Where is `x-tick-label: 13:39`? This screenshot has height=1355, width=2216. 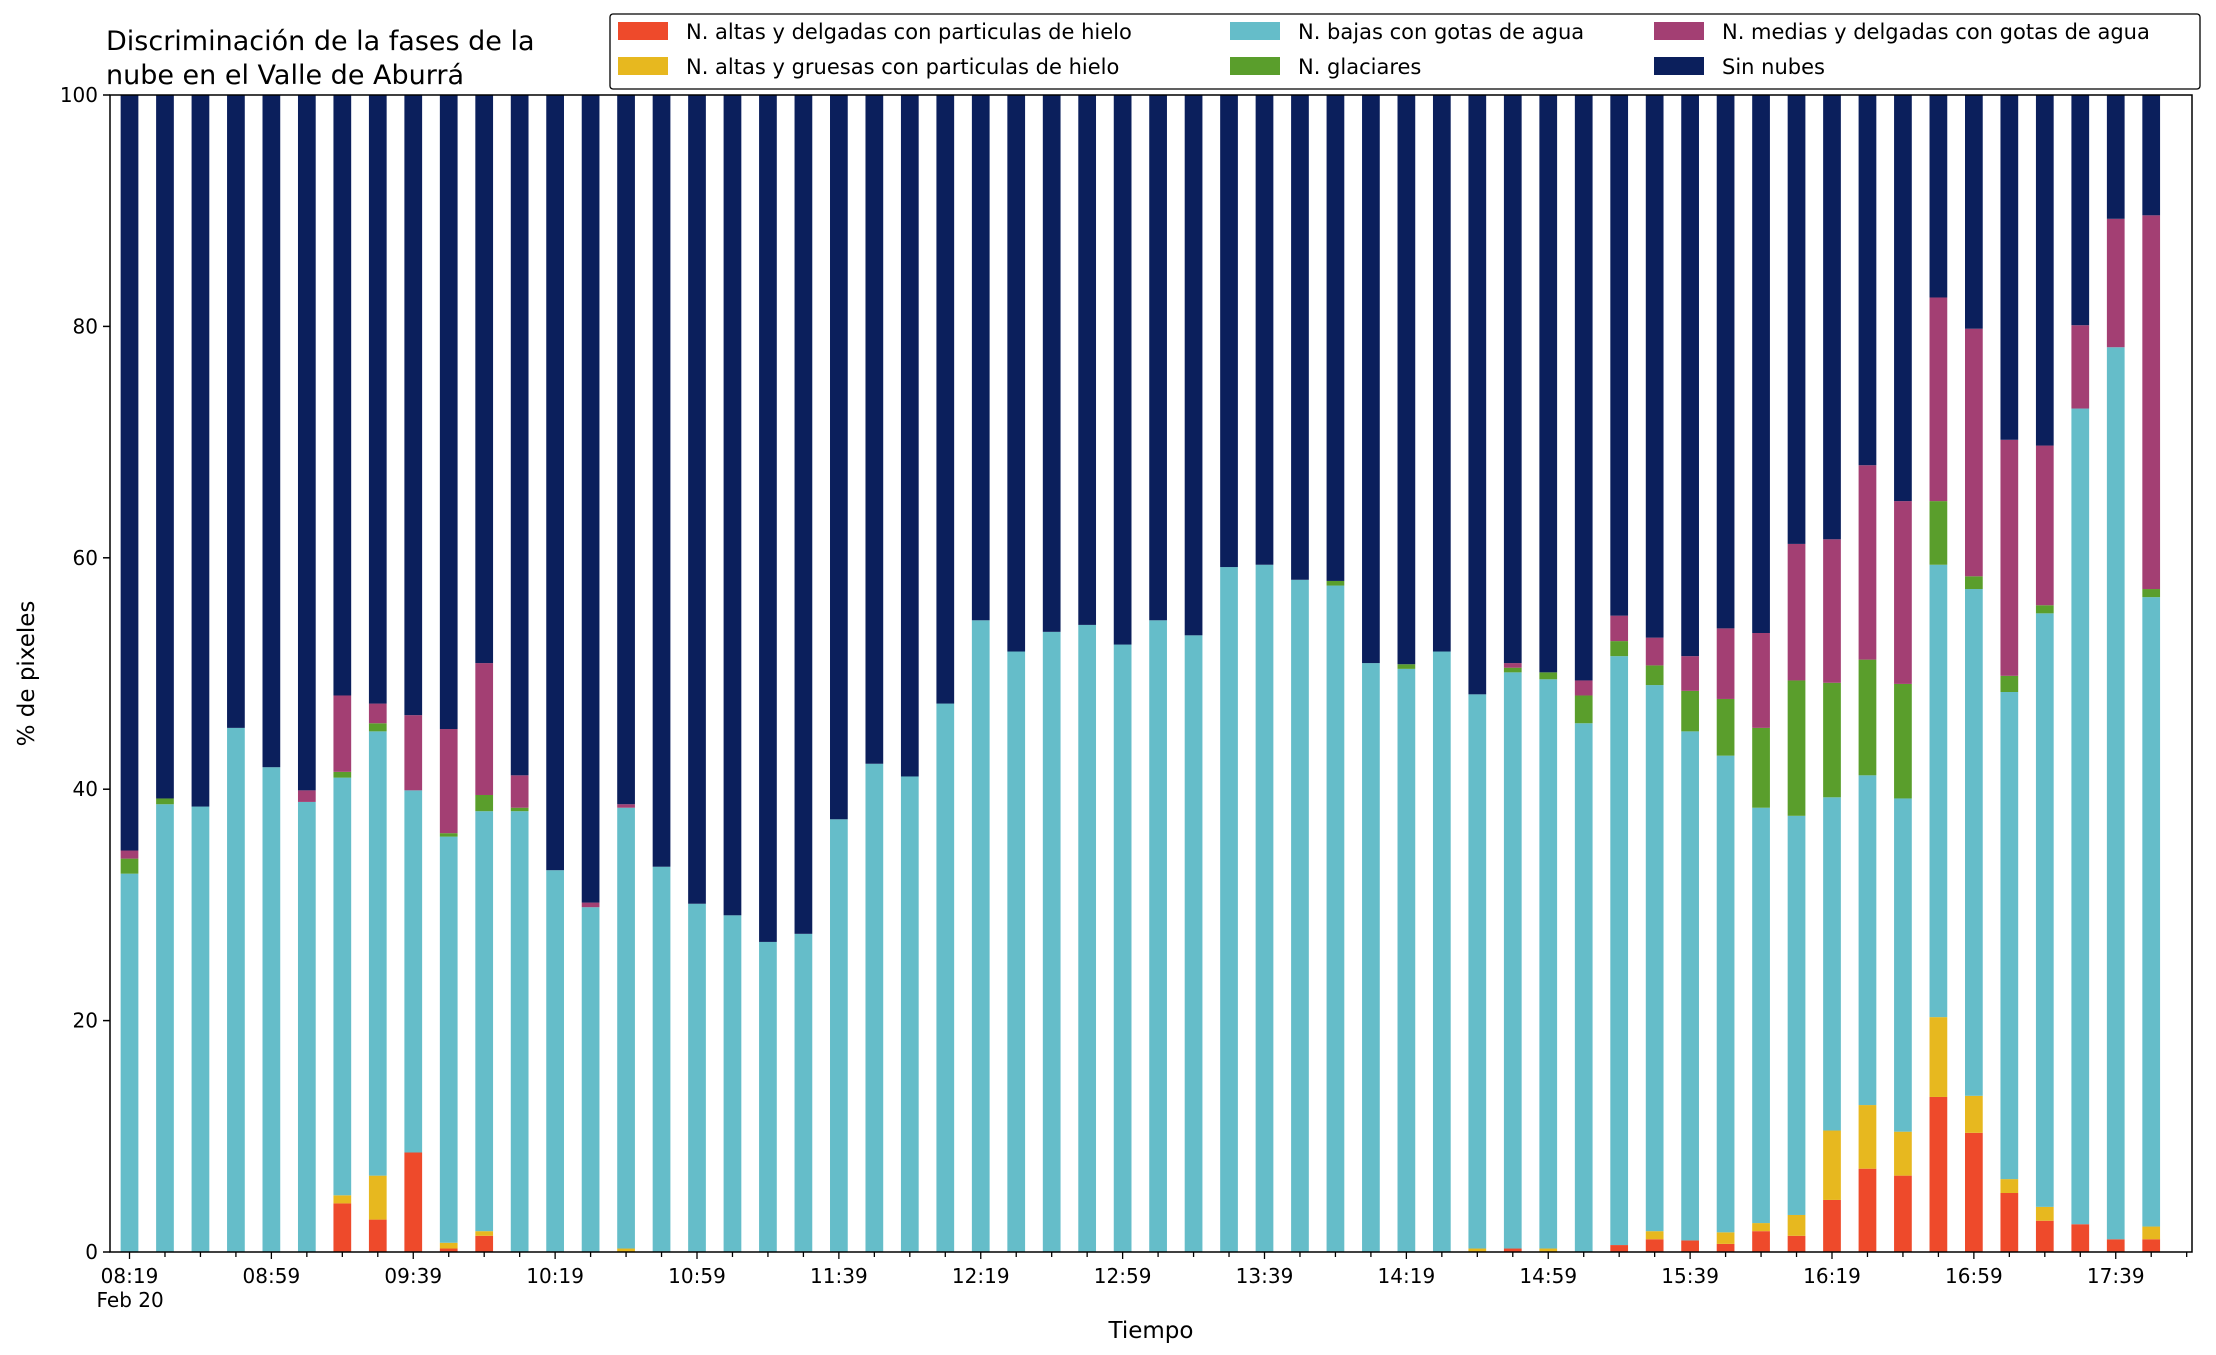
x-tick-label: 13:39 is located at coordinates (1265, 1276).